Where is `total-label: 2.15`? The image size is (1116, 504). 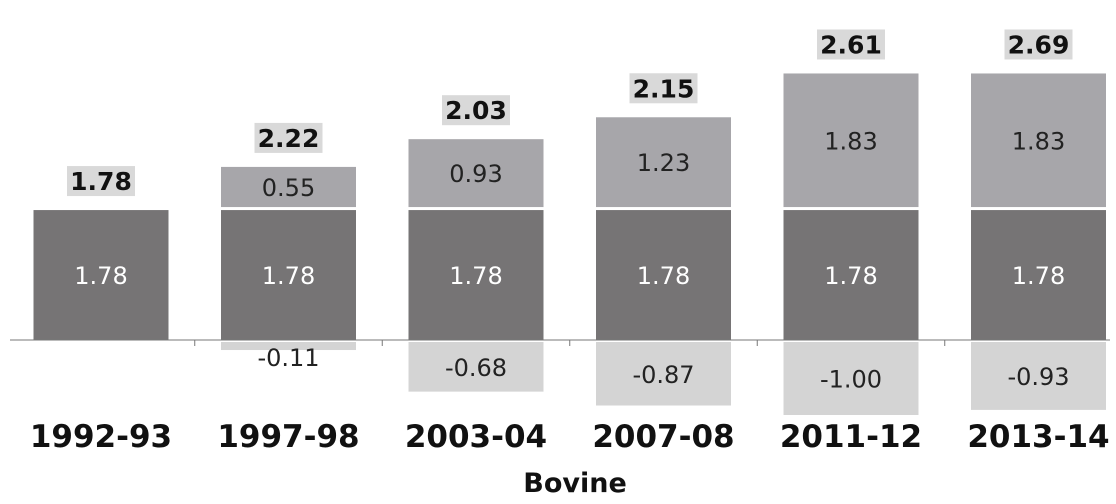
total-label: 2.15 is located at coordinates (664, 88).